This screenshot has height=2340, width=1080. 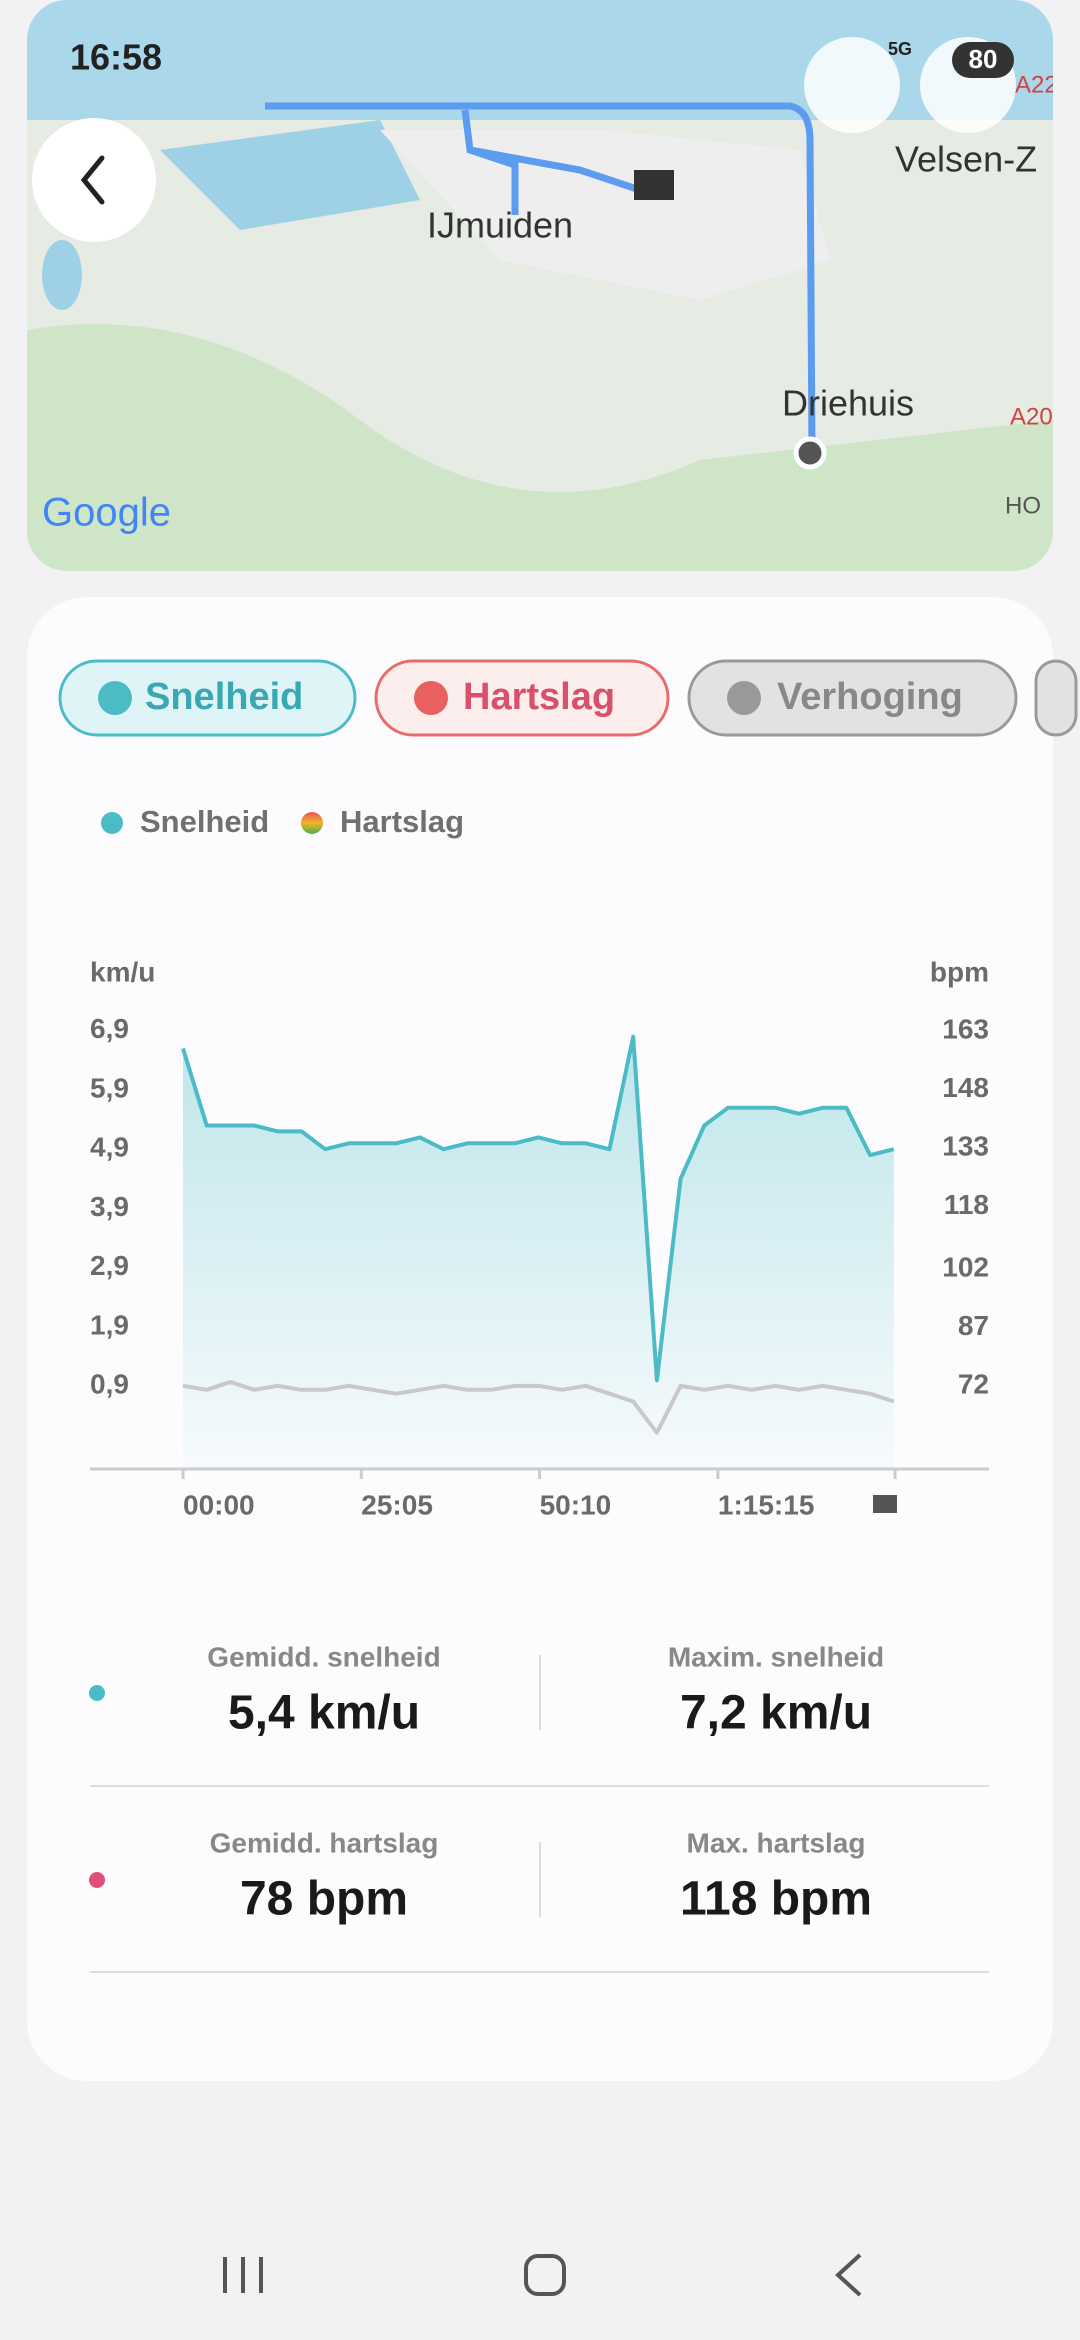 I want to click on stat-label: Gemidd. hartslag, so click(x=324, y=1842).